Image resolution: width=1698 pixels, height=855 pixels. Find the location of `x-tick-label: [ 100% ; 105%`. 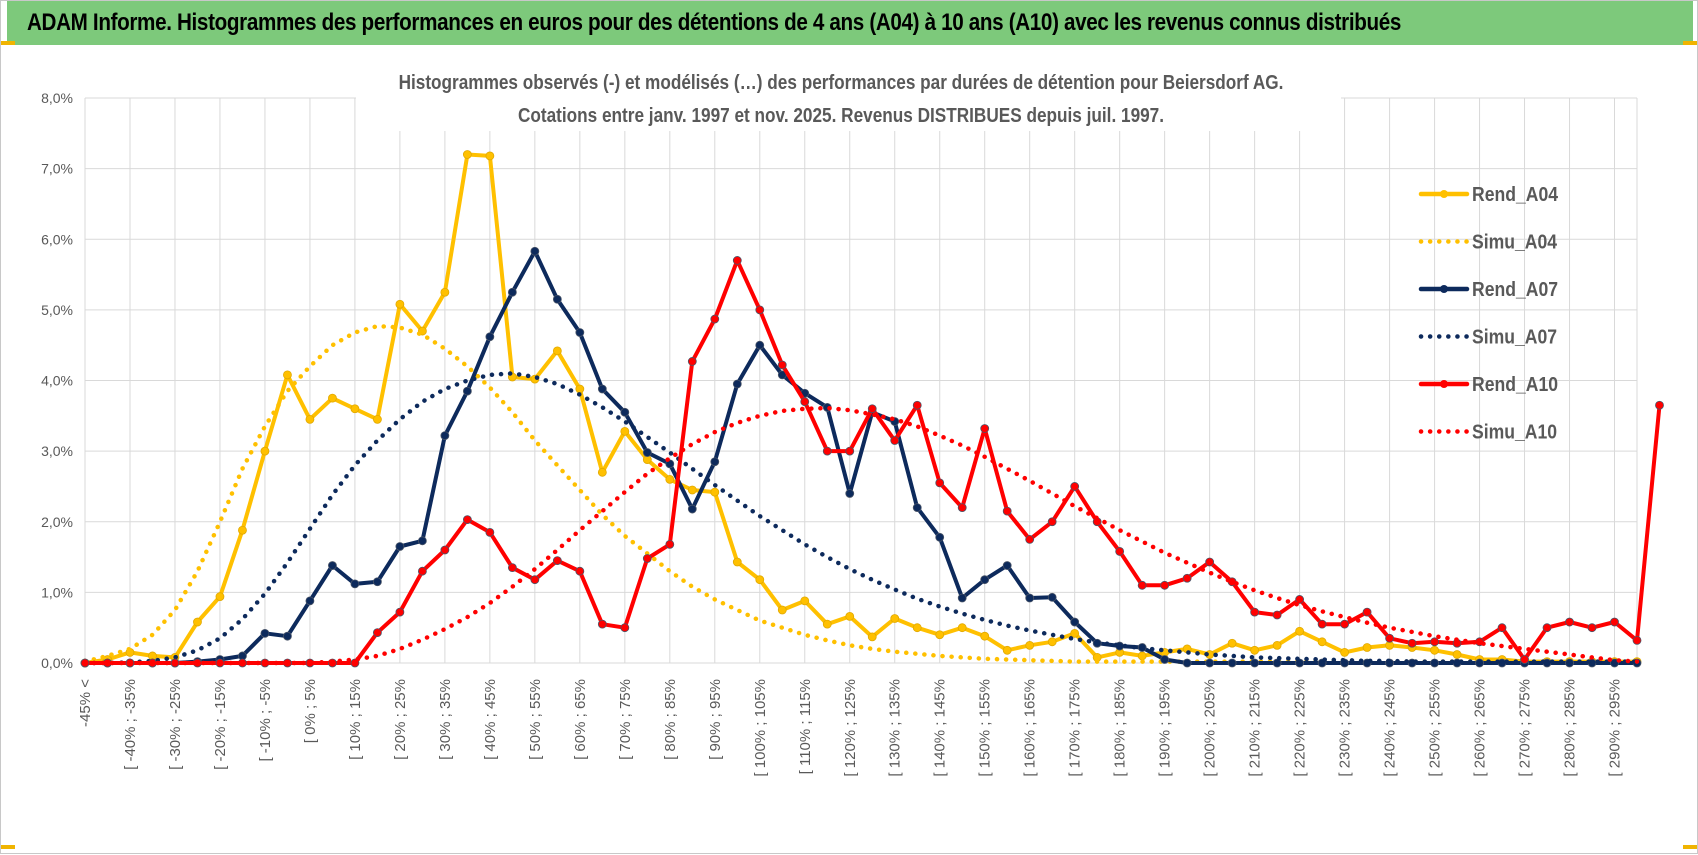

x-tick-label: [ 100% ; 105% is located at coordinates (760, 728).